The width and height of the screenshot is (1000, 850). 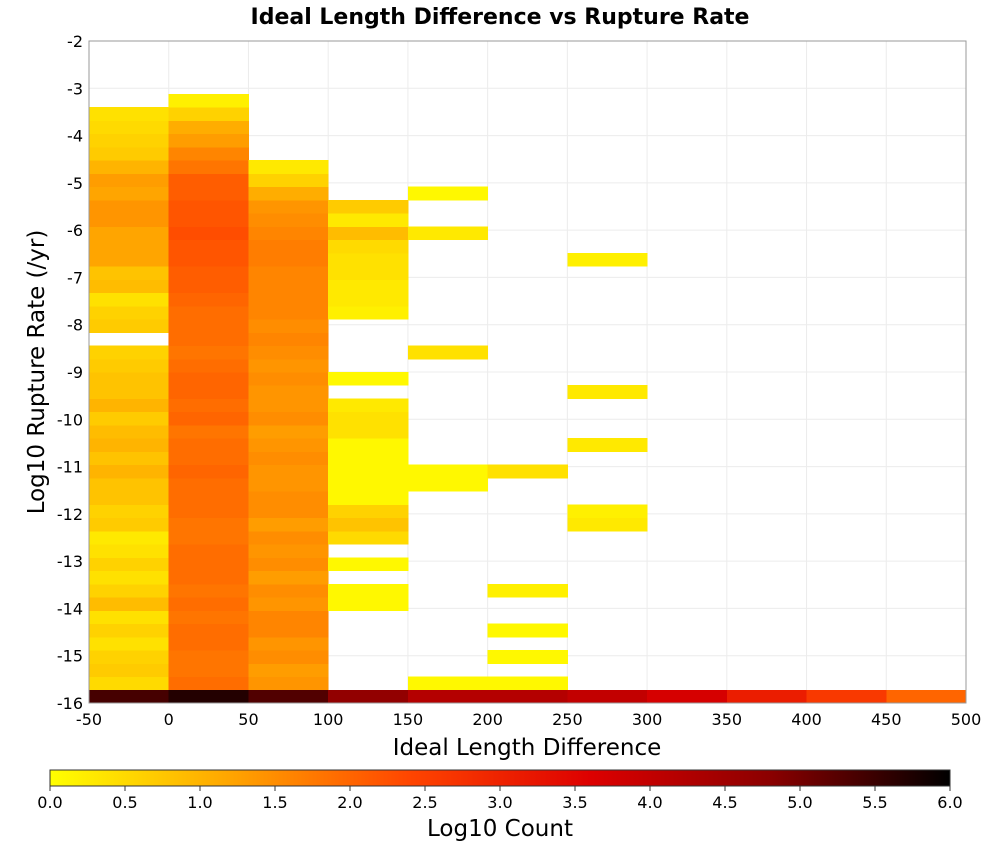 What do you see at coordinates (500, 778) in the screenshot?
I see `colorbar-gradient` at bounding box center [500, 778].